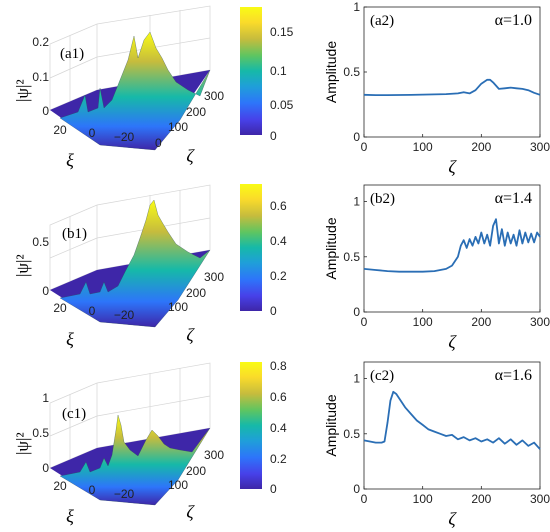 This screenshot has height=532, width=550. I want to click on panel-b2: 0 100 200 300 0 0.5 1 (b2) α=1.4 Amplitude ζ, so click(436, 268).